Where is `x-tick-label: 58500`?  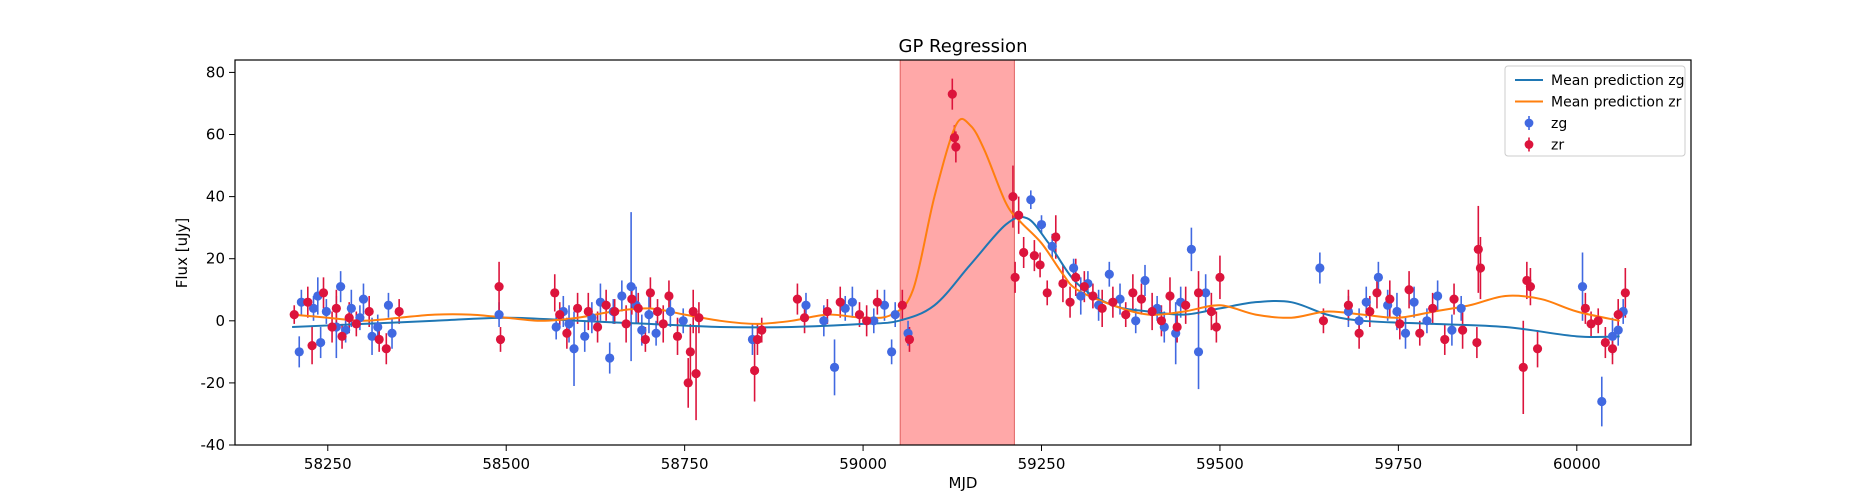
x-tick-label: 58500 is located at coordinates (506, 464).